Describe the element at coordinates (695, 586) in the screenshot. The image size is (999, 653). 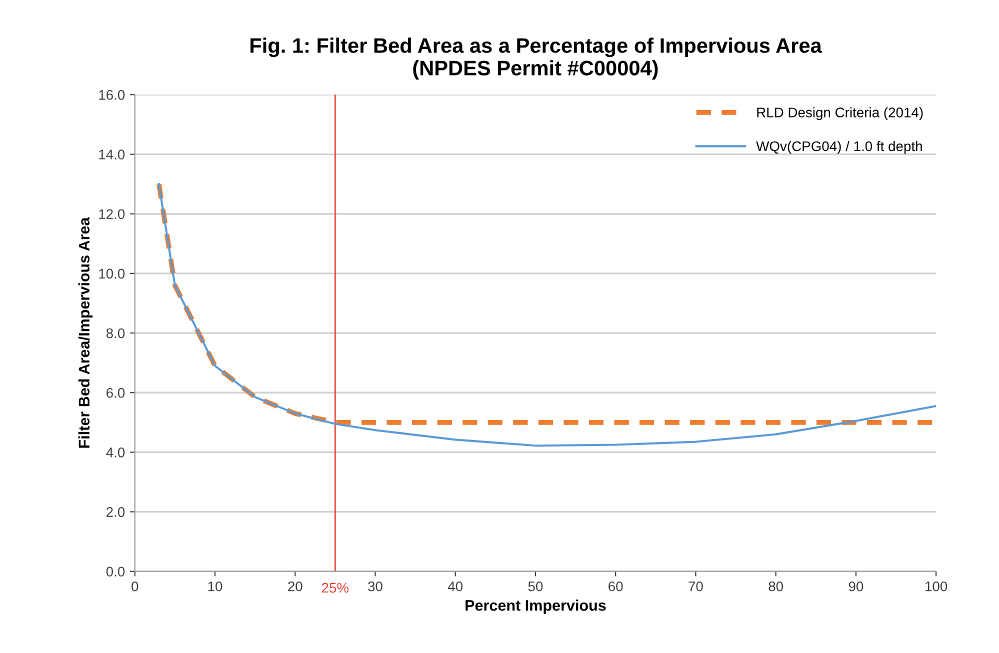
I see `x-tick-label: 70` at that location.